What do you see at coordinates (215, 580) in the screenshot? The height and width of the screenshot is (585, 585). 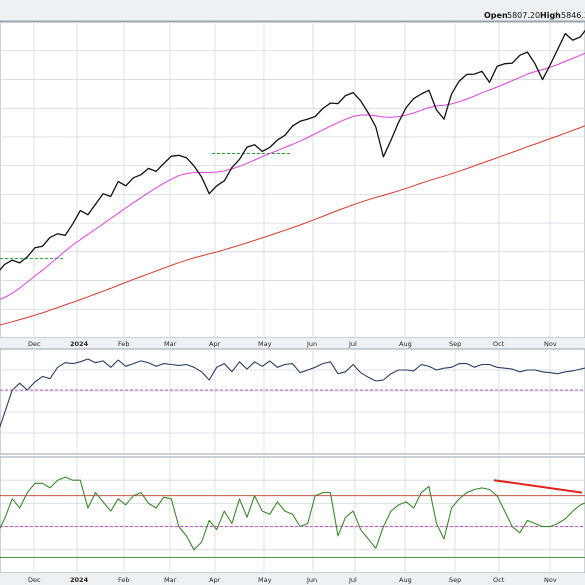 I see `bottom-axis-label-apr: Apr` at bounding box center [215, 580].